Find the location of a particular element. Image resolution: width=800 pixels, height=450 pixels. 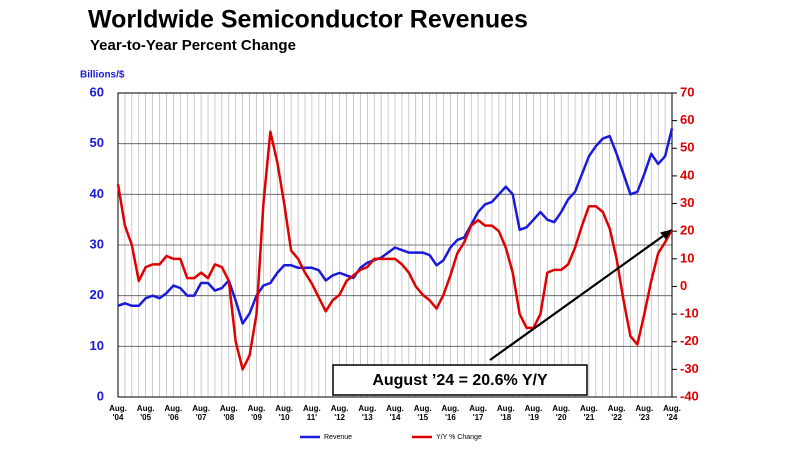

y2-tick-label: 0 is located at coordinates (683, 285).